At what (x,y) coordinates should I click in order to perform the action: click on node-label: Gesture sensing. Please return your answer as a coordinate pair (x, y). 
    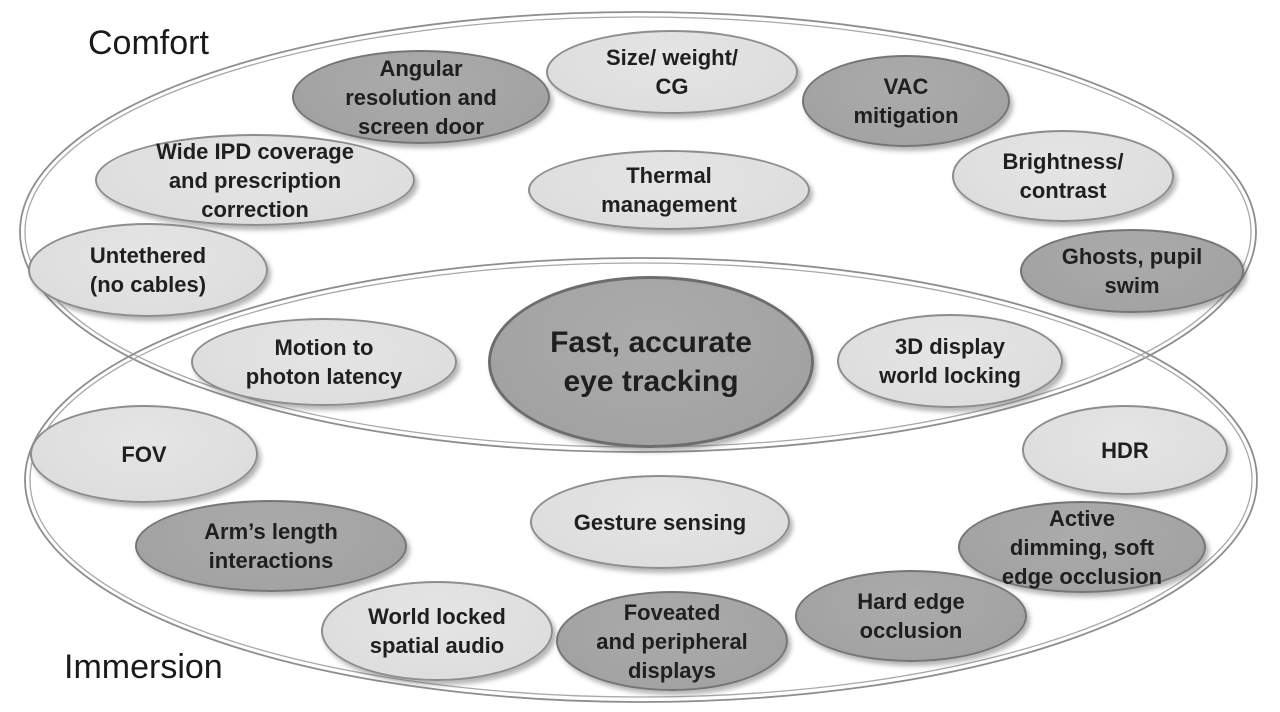
    Looking at the image, I should click on (660, 522).